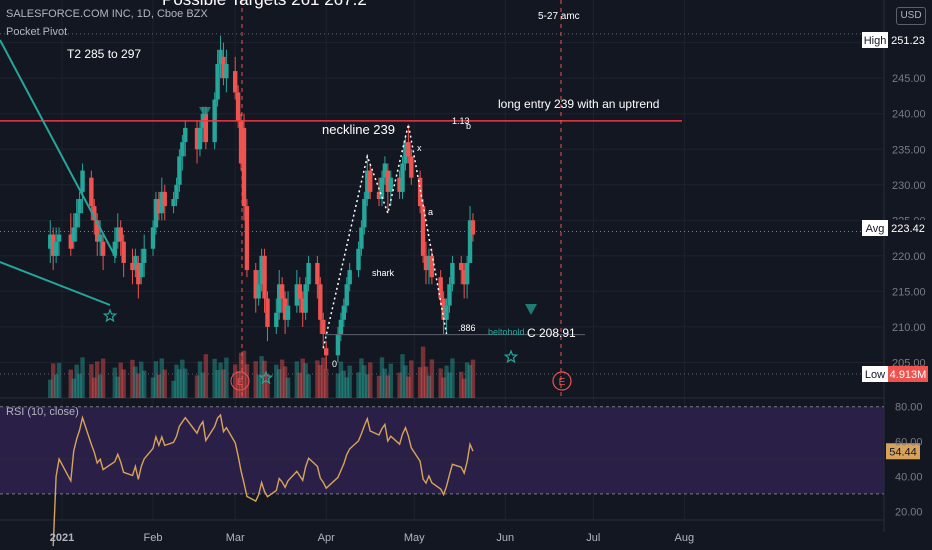  I want to click on high-badge-label: High, so click(875, 41).